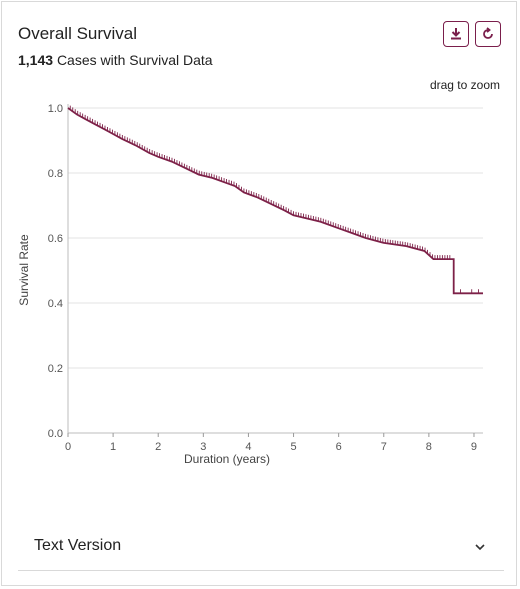 Image resolution: width=520 pixels, height=589 pixels. Describe the element at coordinates (227, 459) in the screenshot. I see `x-axis-label: Duration (years)` at that location.